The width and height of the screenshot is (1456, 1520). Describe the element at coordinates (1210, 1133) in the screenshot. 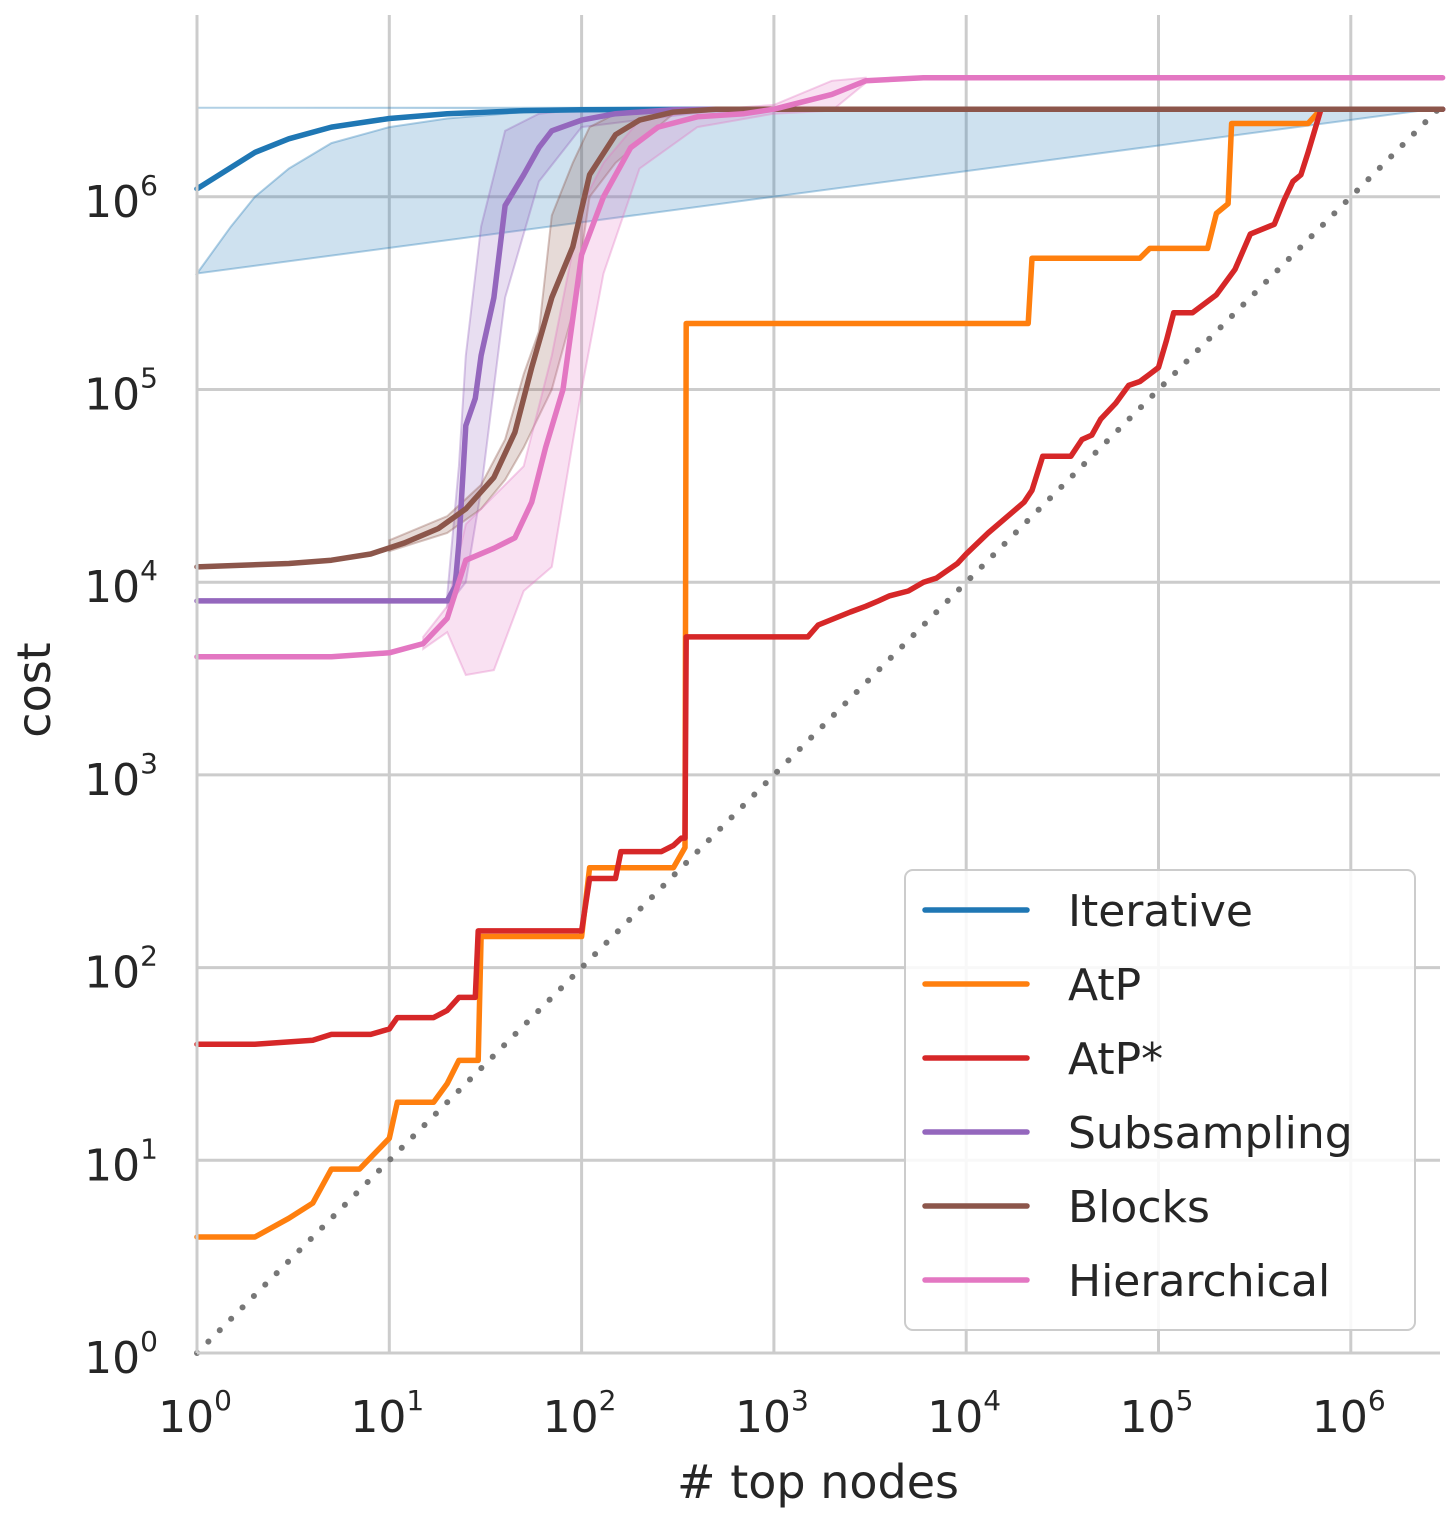

I see `legend-label: Subsampling` at that location.